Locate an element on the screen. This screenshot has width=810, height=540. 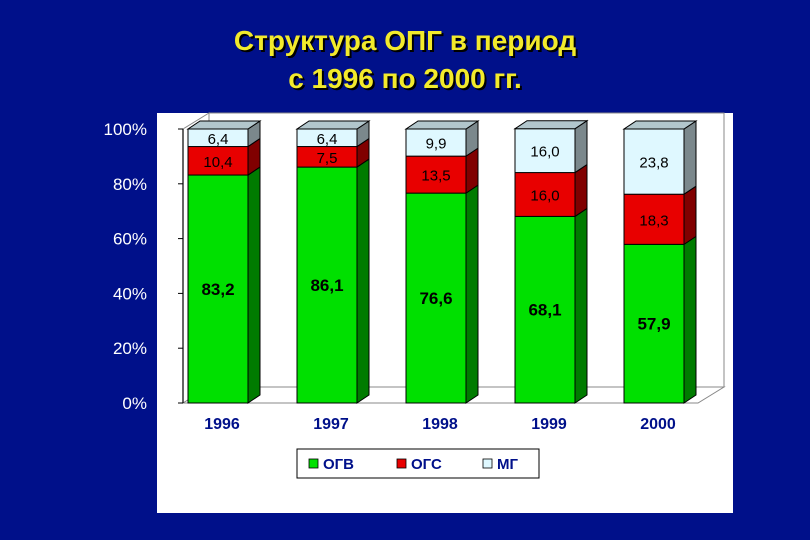
x-tick-label: 1996 is located at coordinates (222, 424).